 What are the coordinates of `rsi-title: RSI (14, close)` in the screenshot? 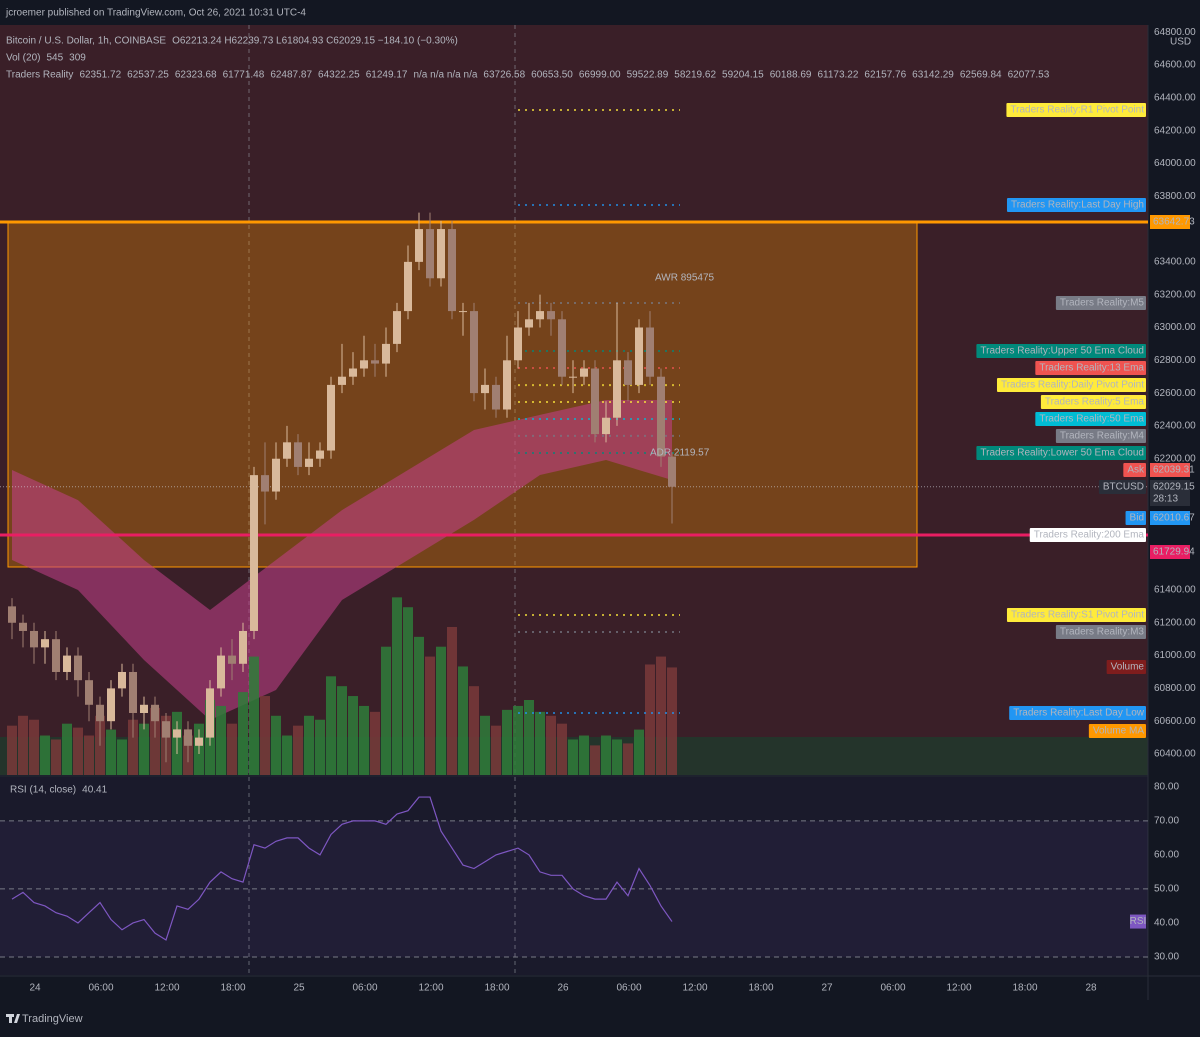 It's located at (43, 790).